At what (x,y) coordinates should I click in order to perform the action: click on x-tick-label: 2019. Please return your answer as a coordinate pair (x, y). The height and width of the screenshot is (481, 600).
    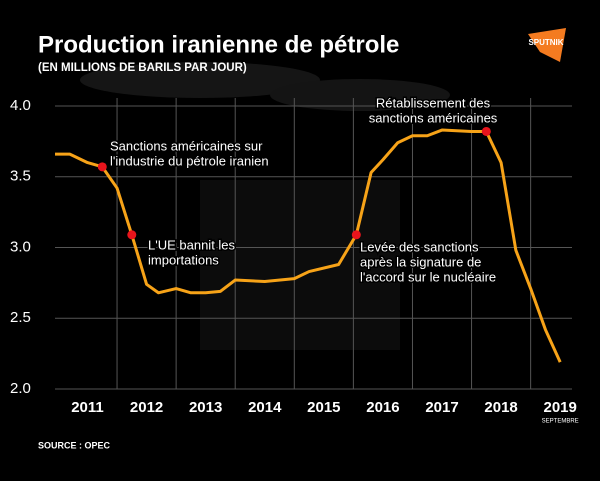
    Looking at the image, I should click on (559, 407).